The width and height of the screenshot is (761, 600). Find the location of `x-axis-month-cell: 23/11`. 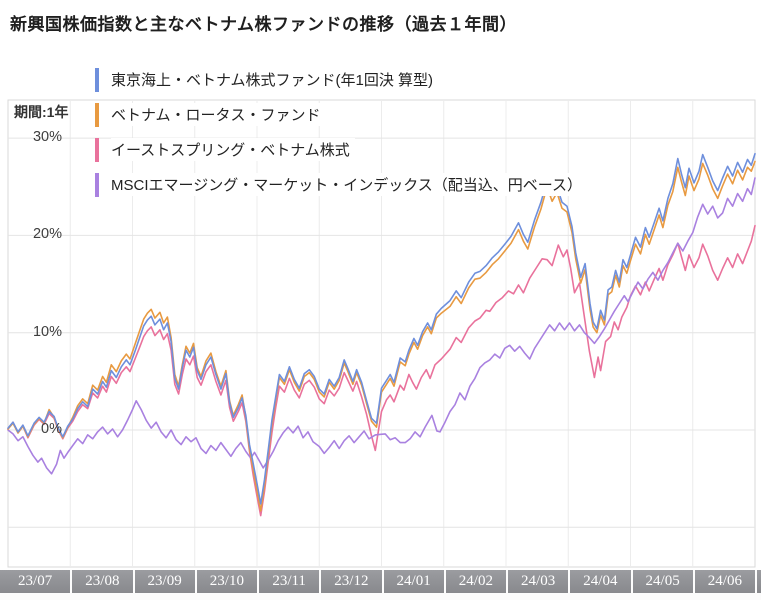

x-axis-month-cell: 23/11 is located at coordinates (288, 581).